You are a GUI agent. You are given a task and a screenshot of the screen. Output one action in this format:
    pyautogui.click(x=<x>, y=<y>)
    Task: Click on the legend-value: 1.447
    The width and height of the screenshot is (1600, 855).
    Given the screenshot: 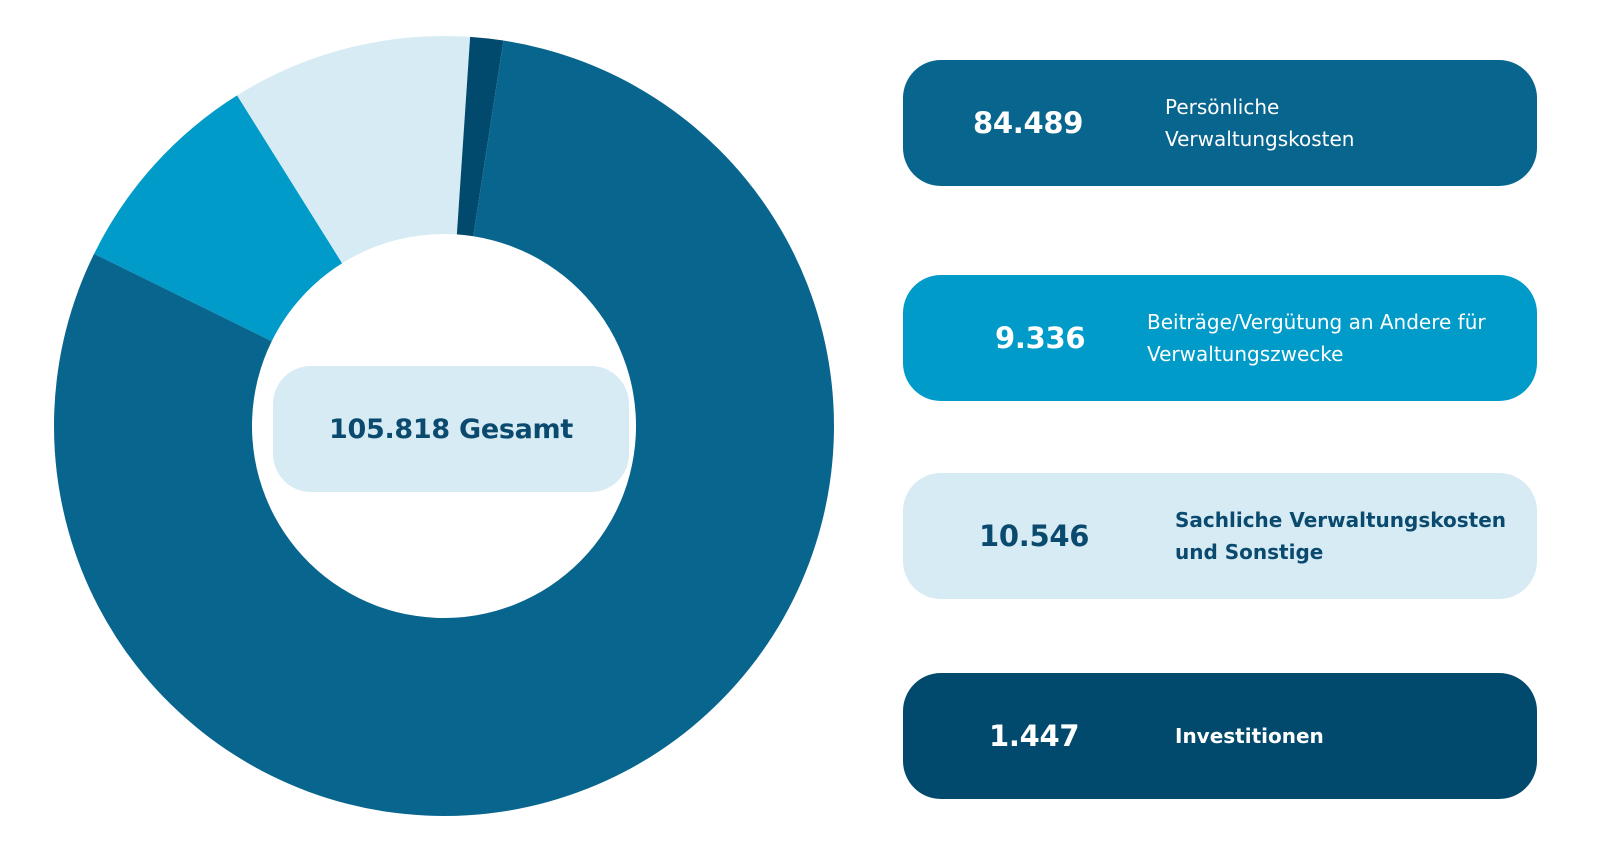 What is the action you would take?
    pyautogui.click(x=1034, y=736)
    